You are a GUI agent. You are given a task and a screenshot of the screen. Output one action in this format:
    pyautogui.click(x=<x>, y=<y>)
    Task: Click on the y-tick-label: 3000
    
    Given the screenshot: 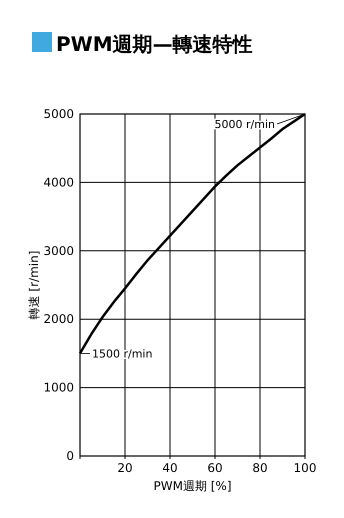 What is the action you would take?
    pyautogui.click(x=58, y=251)
    